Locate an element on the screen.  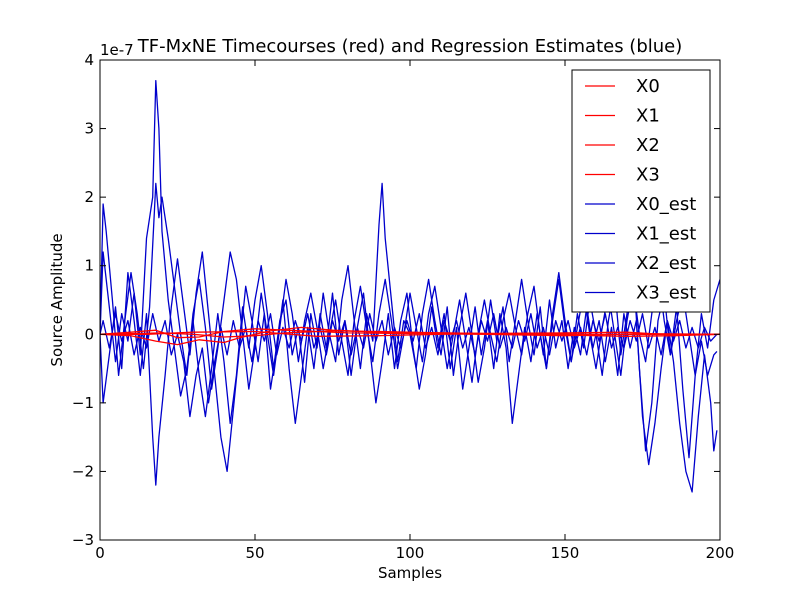
legend-label: X3_est is located at coordinates (666, 293).